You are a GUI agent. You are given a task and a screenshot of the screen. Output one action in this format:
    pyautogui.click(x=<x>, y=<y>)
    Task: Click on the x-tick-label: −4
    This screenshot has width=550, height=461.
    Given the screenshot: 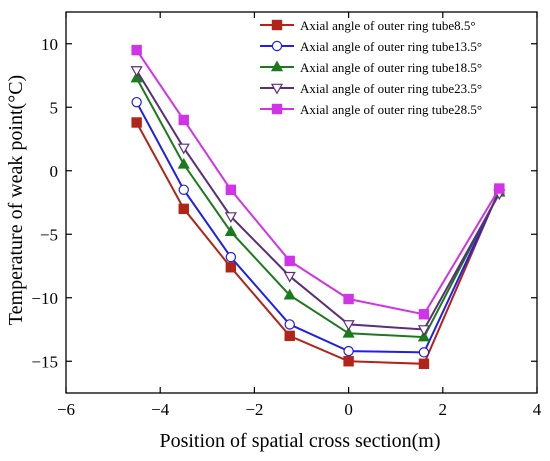 What is the action you would take?
    pyautogui.click(x=160, y=409)
    